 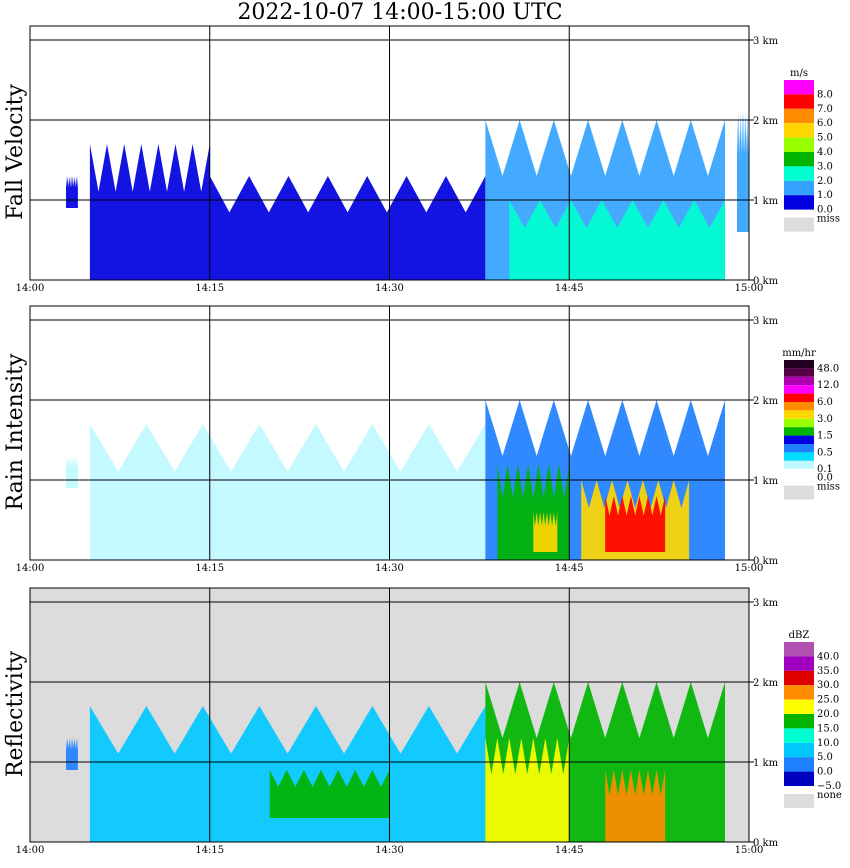 I want to click on legend-unit: dBZ, so click(x=799, y=635).